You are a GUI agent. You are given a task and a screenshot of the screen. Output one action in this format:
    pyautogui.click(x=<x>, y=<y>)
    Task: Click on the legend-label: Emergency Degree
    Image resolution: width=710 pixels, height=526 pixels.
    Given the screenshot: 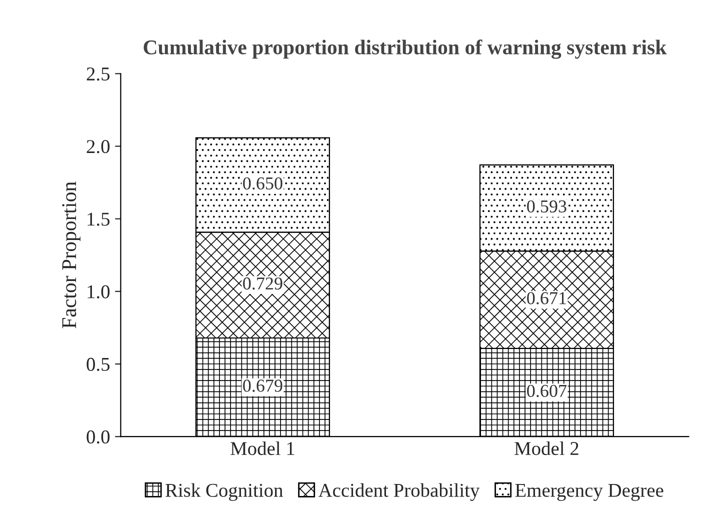 What is the action you would take?
    pyautogui.click(x=589, y=492)
    